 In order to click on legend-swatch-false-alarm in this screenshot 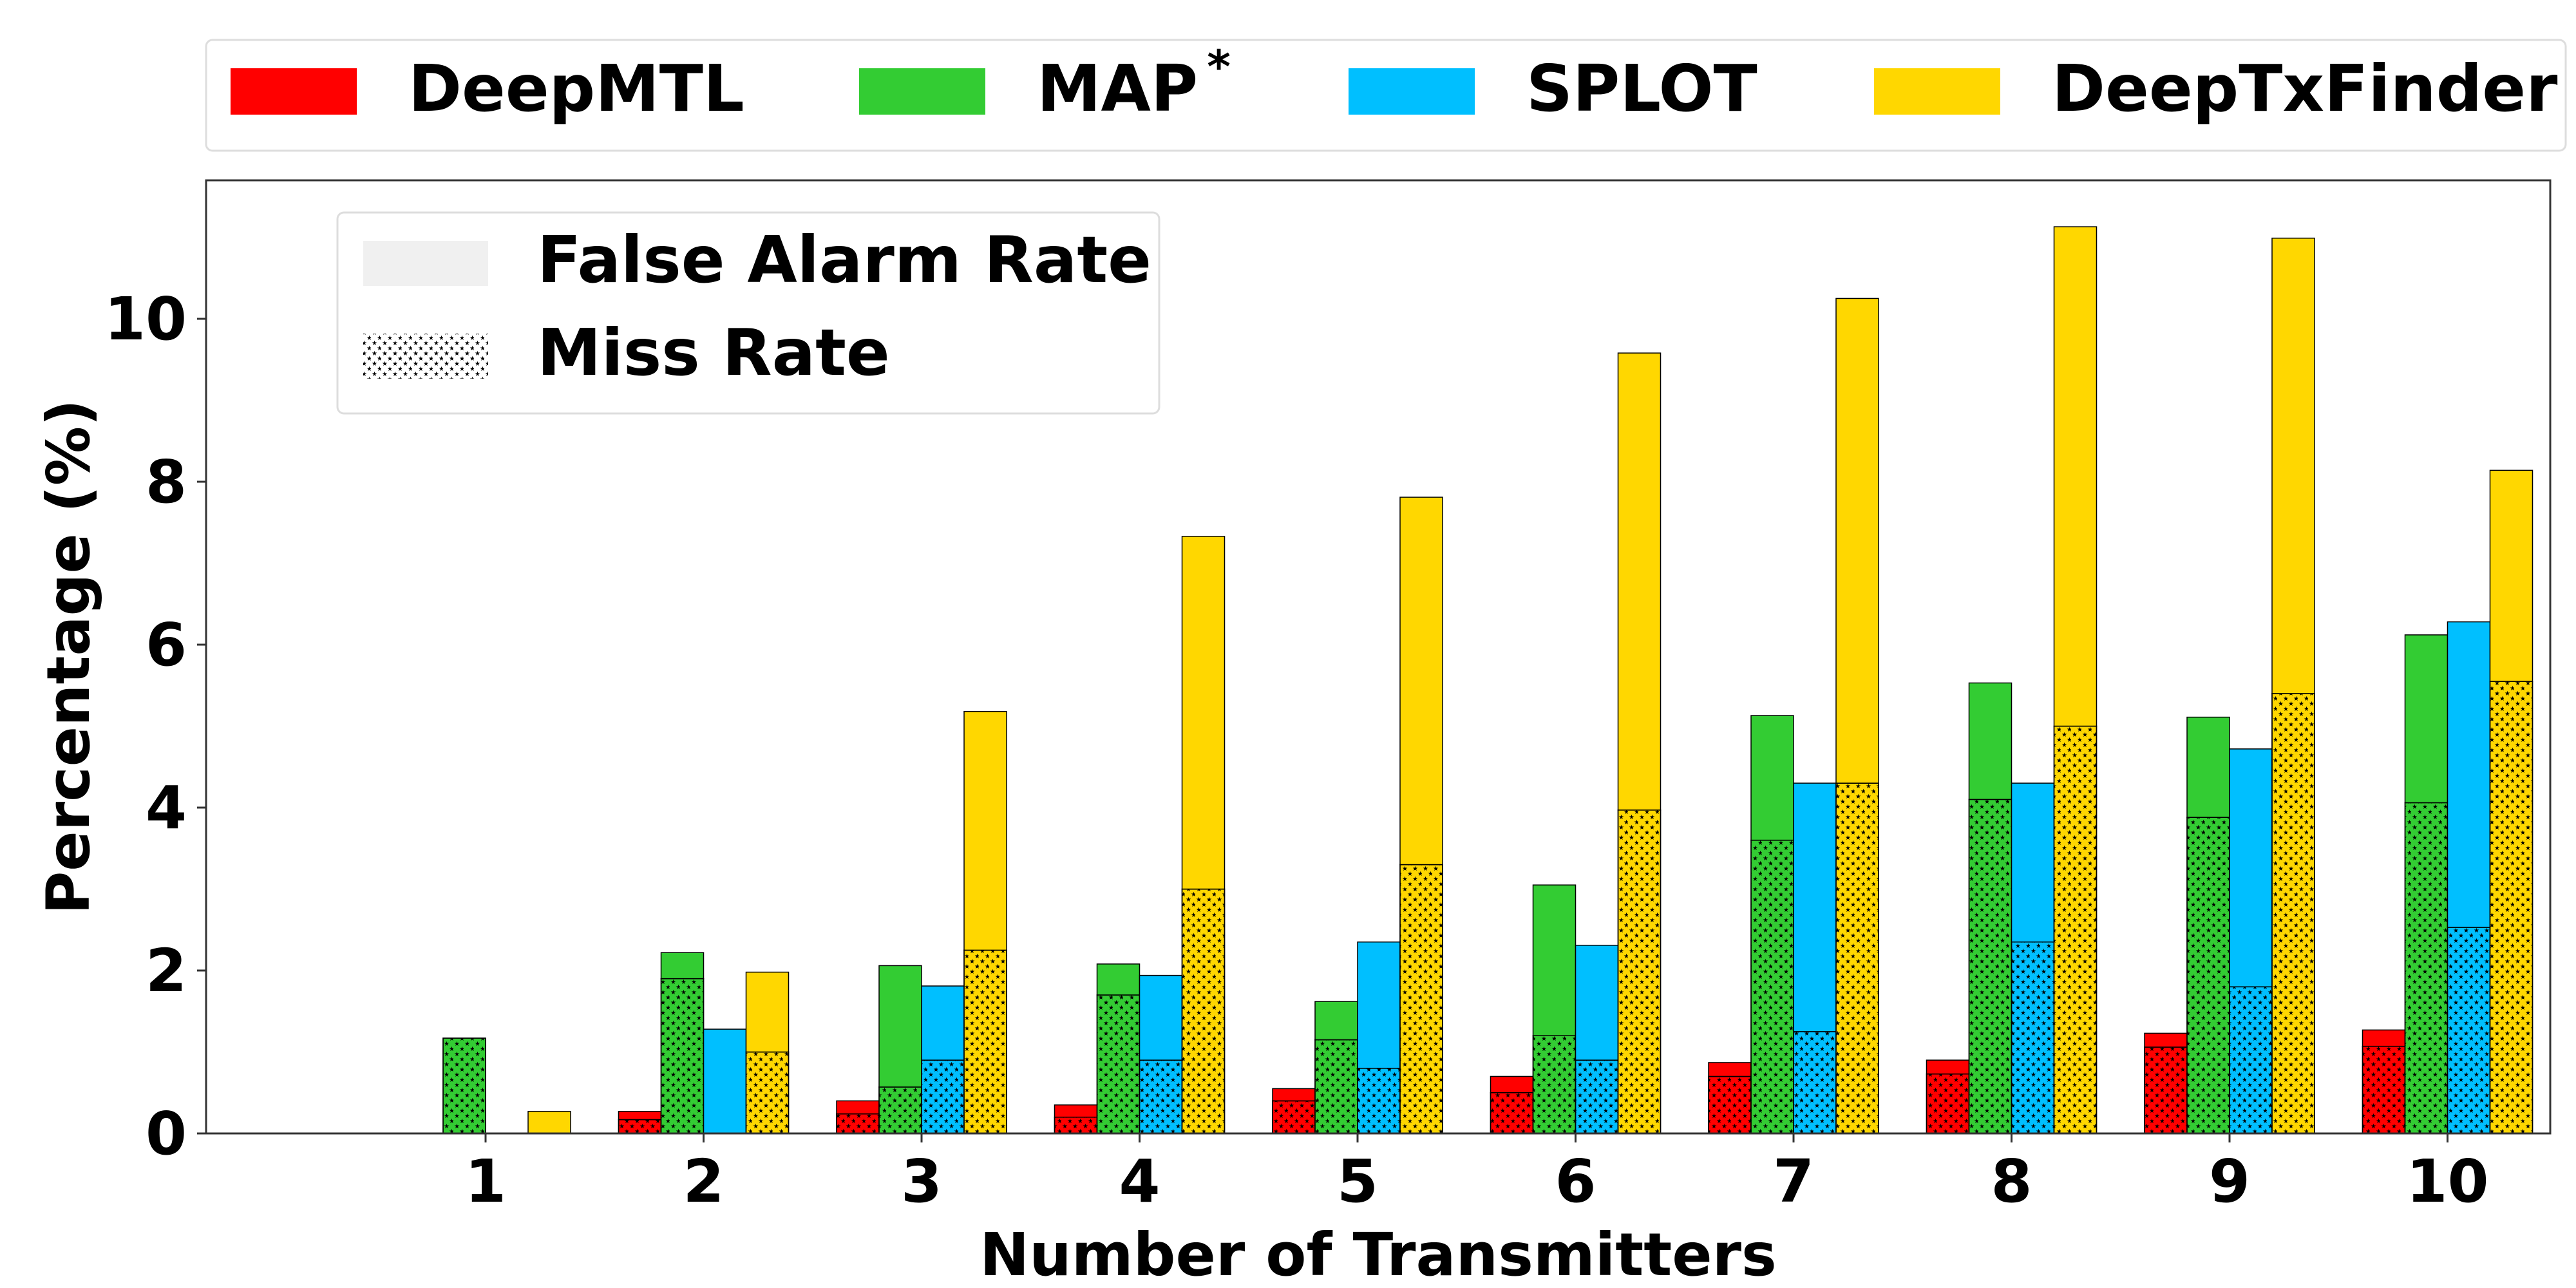, I will do `click(426, 263)`.